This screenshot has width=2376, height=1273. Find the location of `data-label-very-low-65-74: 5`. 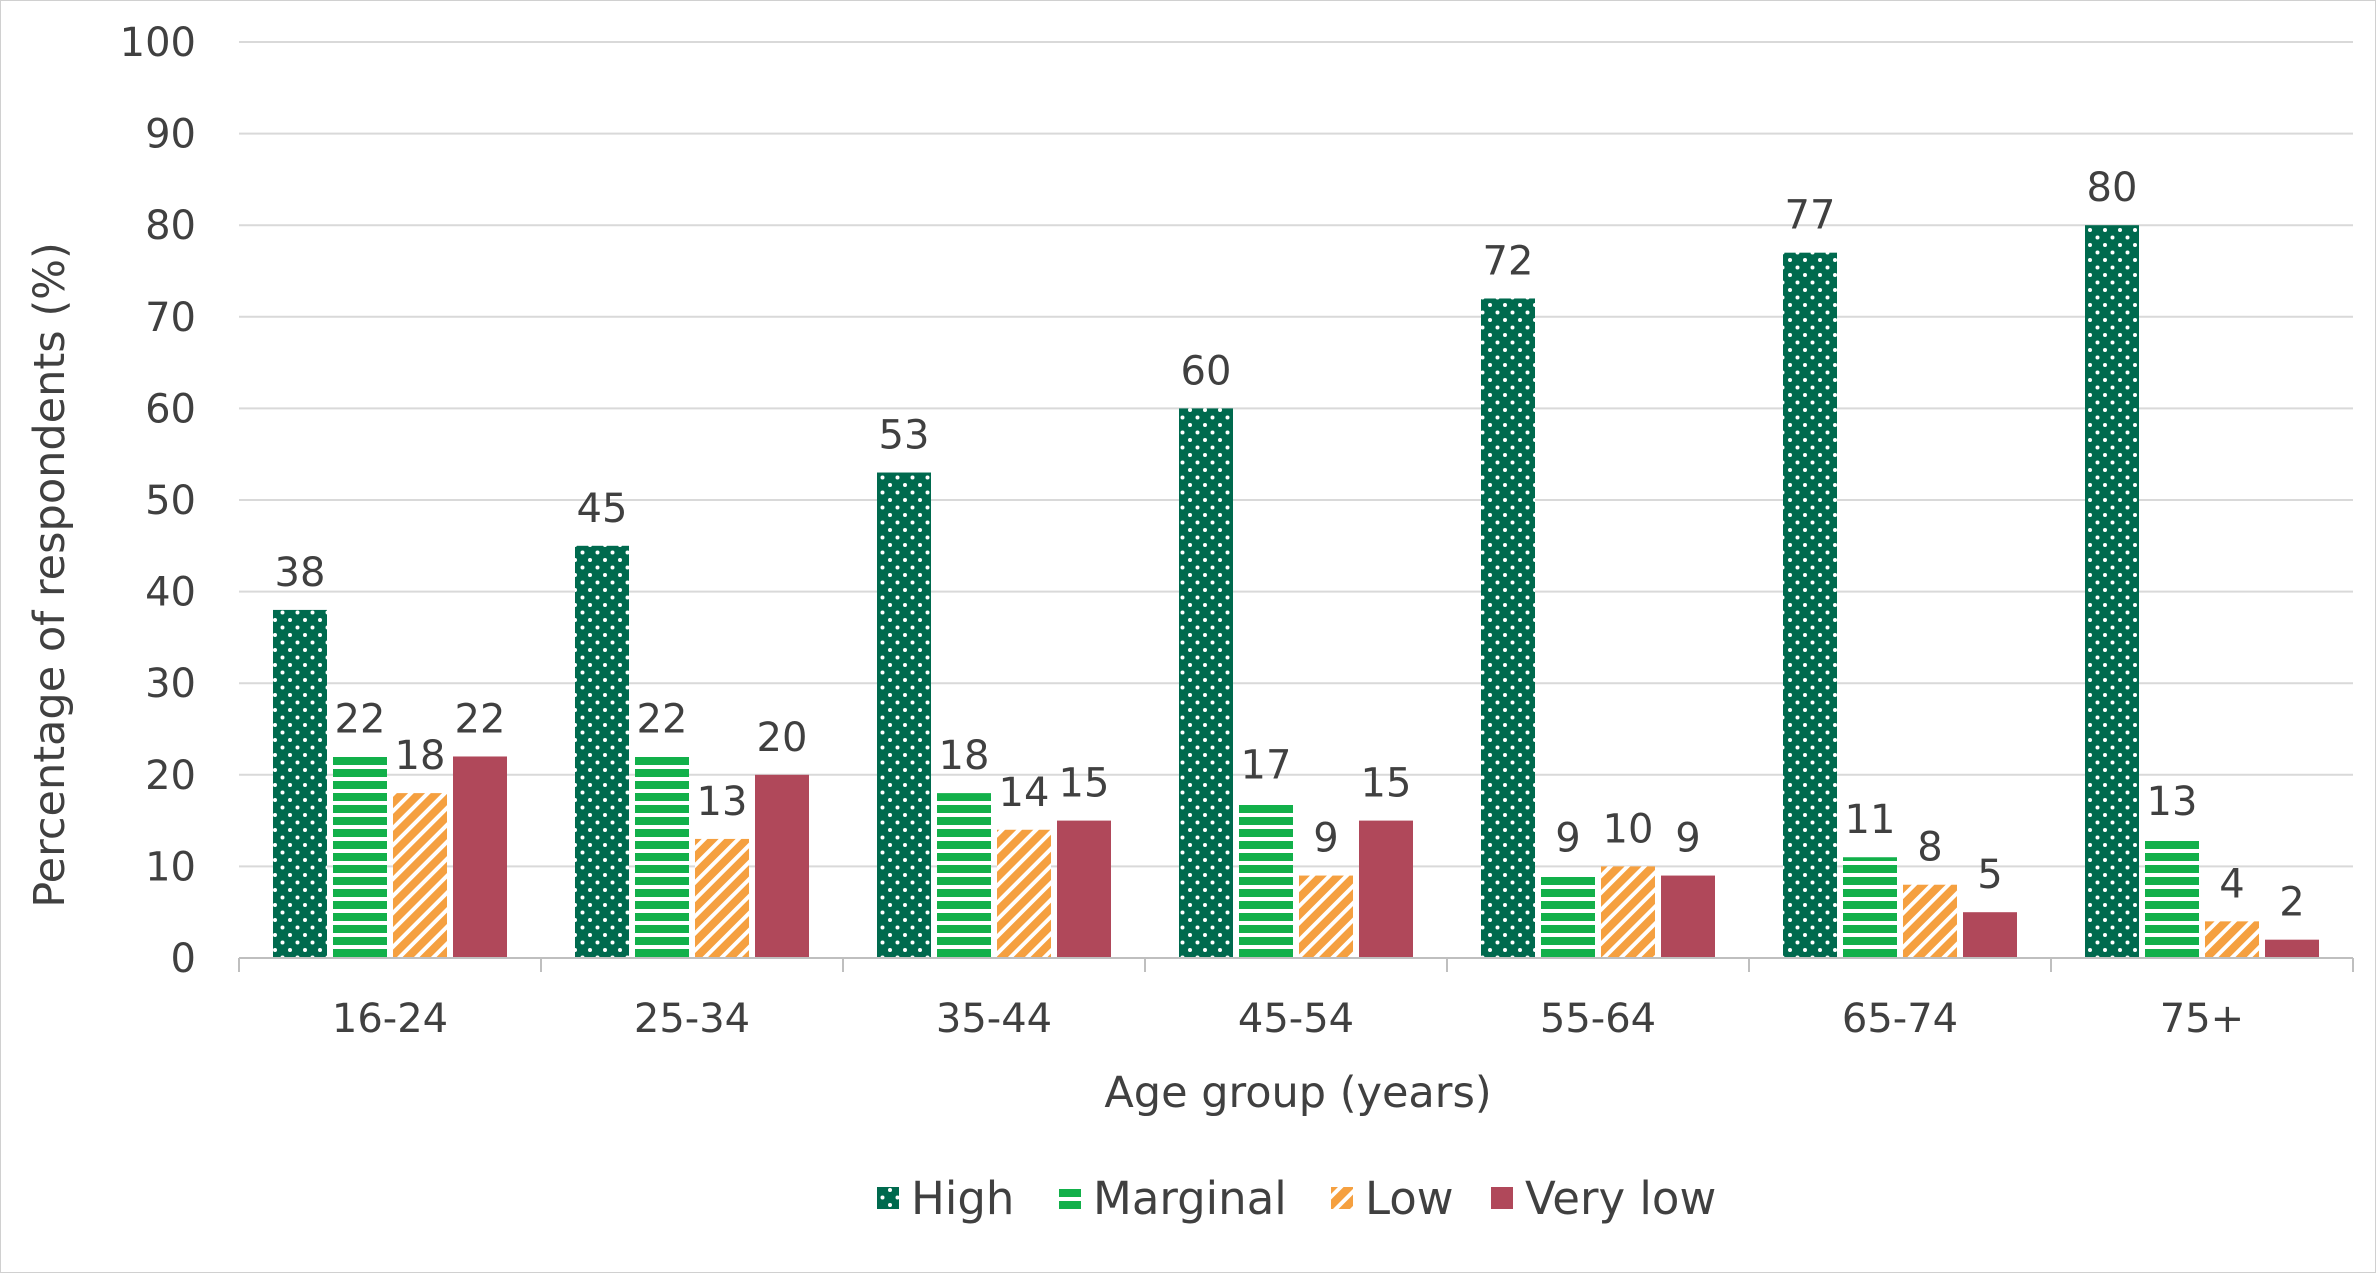

data-label-very-low-65-74: 5 is located at coordinates (1989, 875).